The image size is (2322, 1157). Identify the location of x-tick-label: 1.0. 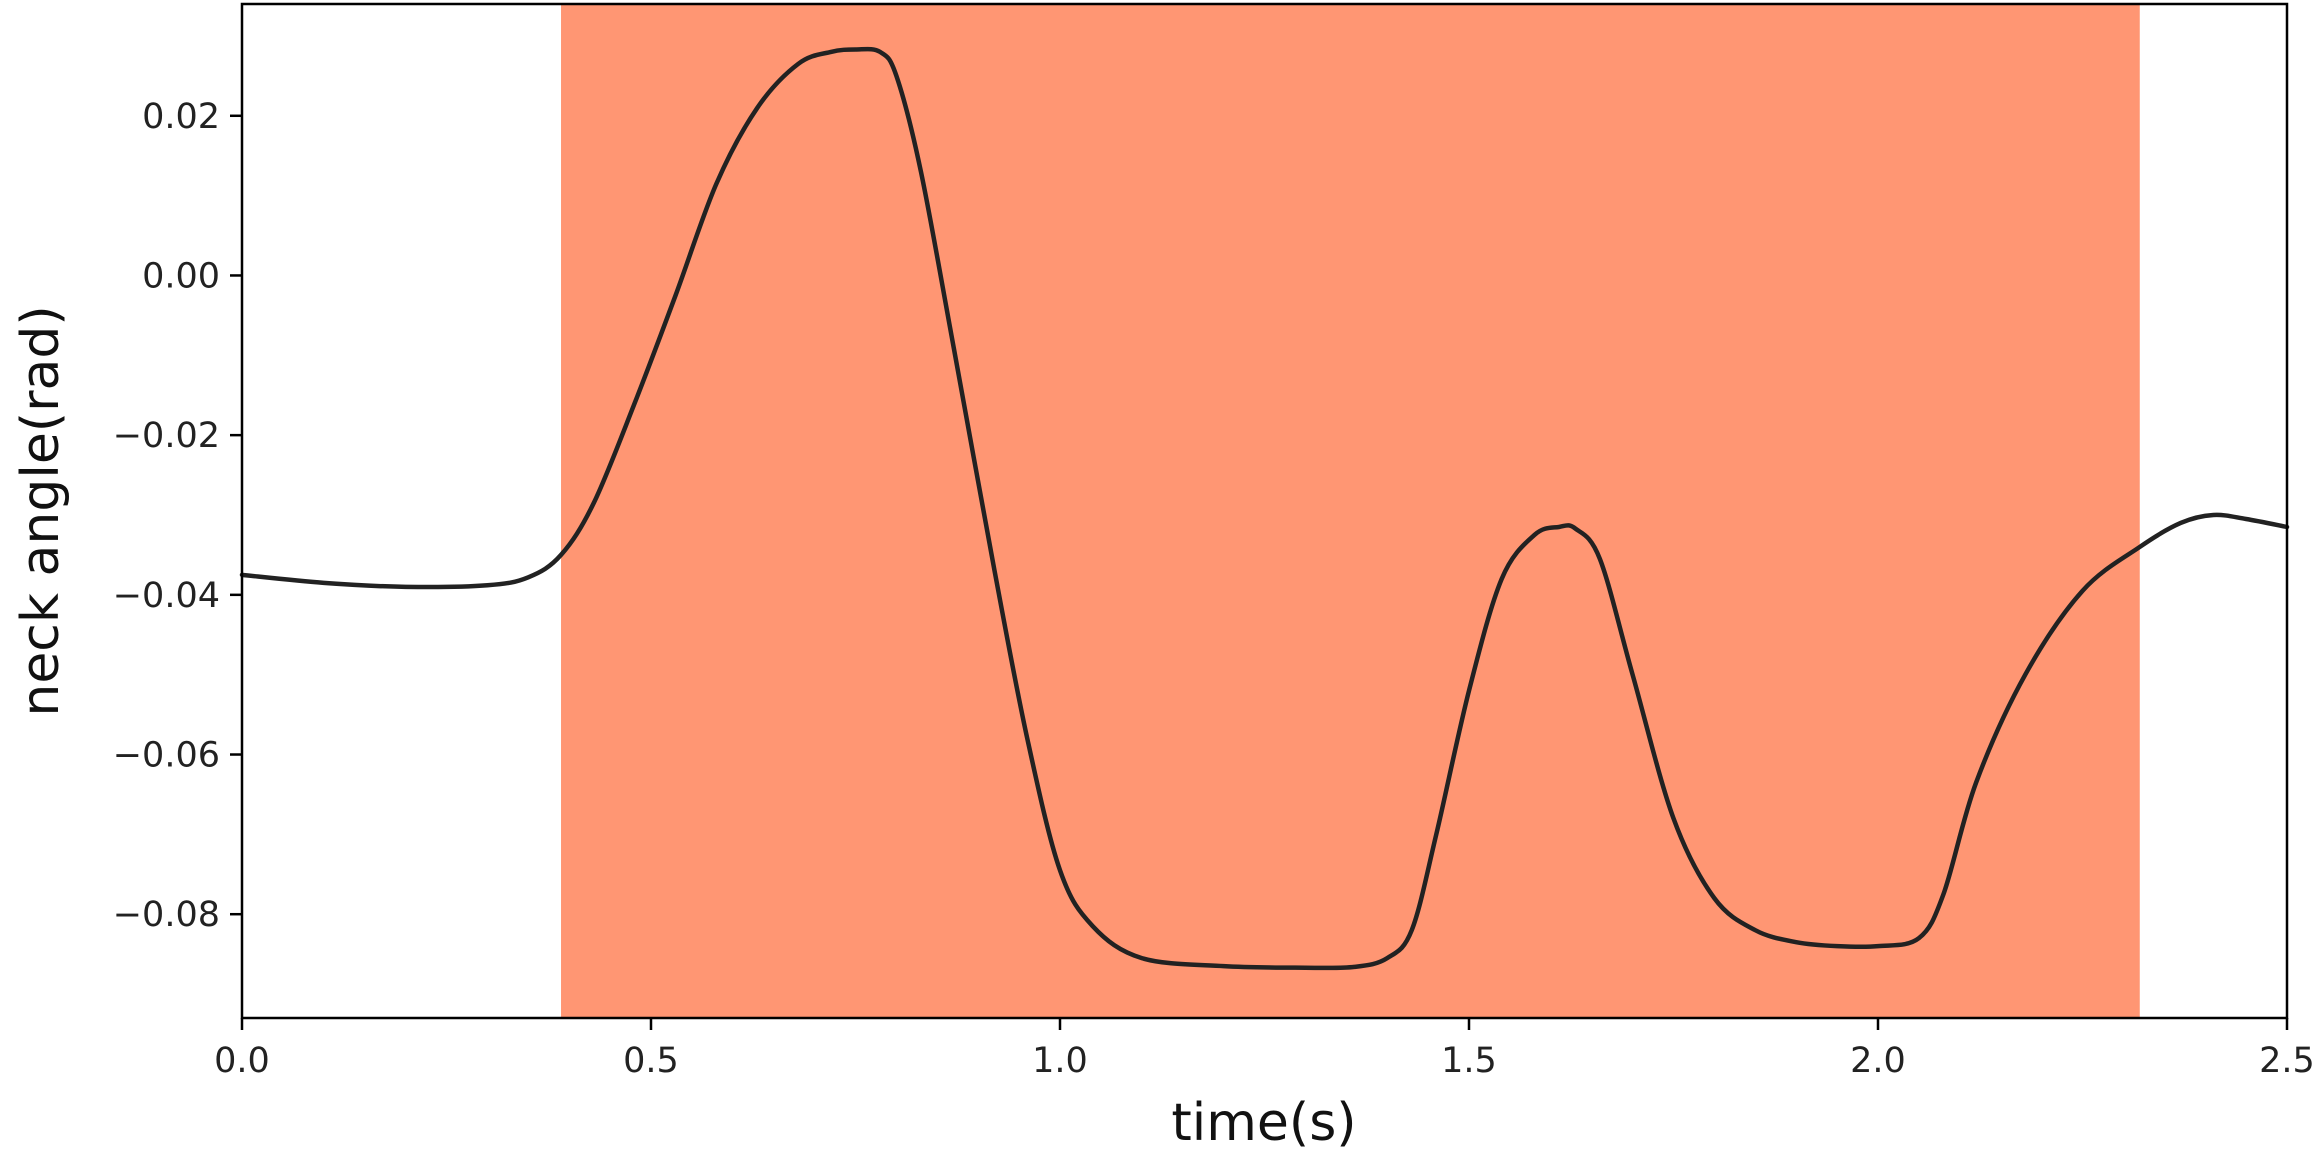
(1060, 1061).